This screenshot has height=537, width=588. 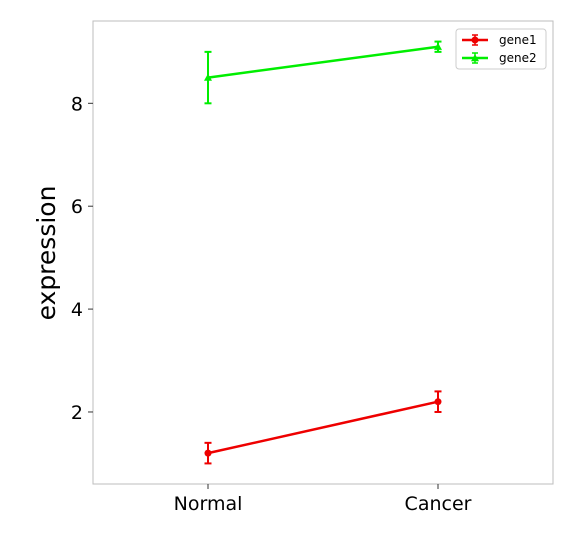 I want to click on y-tick-label-6: 6, so click(x=77, y=207).